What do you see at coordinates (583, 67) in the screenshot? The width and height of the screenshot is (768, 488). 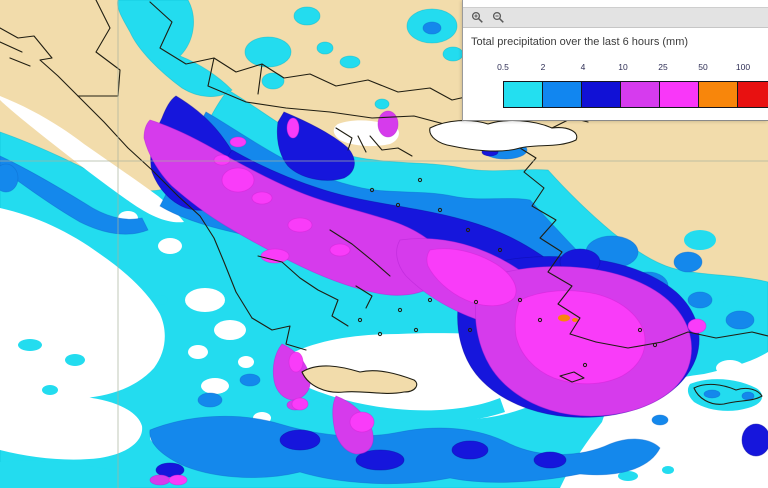 I see `scale-label: 4` at bounding box center [583, 67].